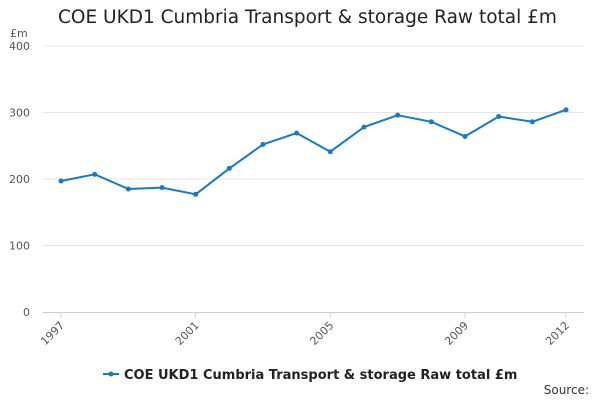 The width and height of the screenshot is (600, 400). Describe the element at coordinates (456, 333) in the screenshot. I see `x-tick-label: 2009` at that location.